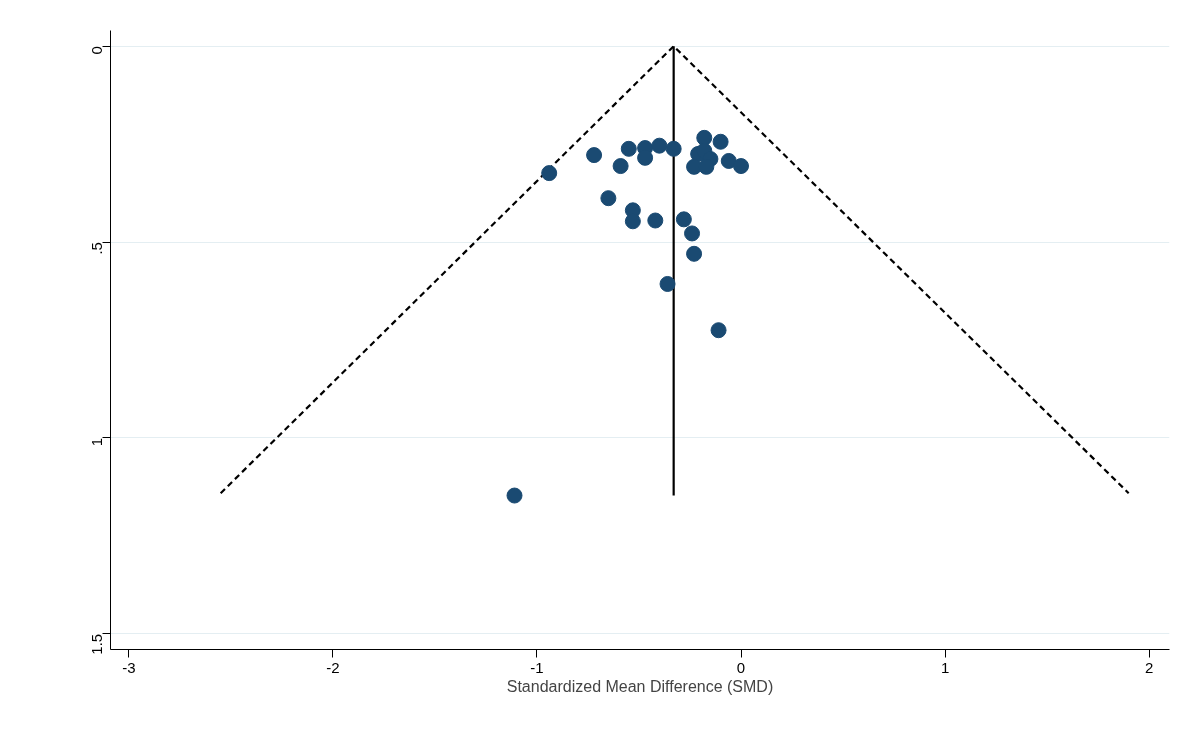 The width and height of the screenshot is (1199, 734). I want to click on x-tick-label: 1, so click(945, 667).